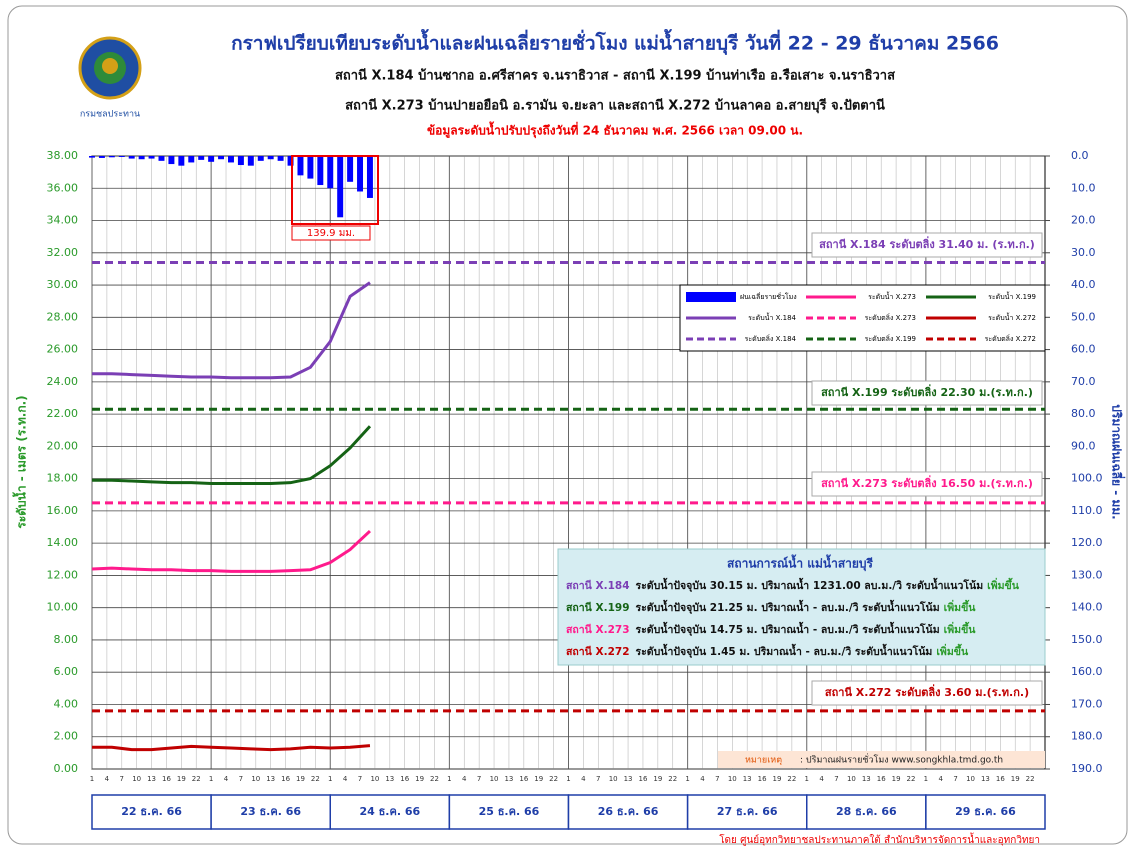 The image size is (1135, 849). Describe the element at coordinates (63, 510) in the screenshot. I see `y-tick-label: 16.00` at that location.